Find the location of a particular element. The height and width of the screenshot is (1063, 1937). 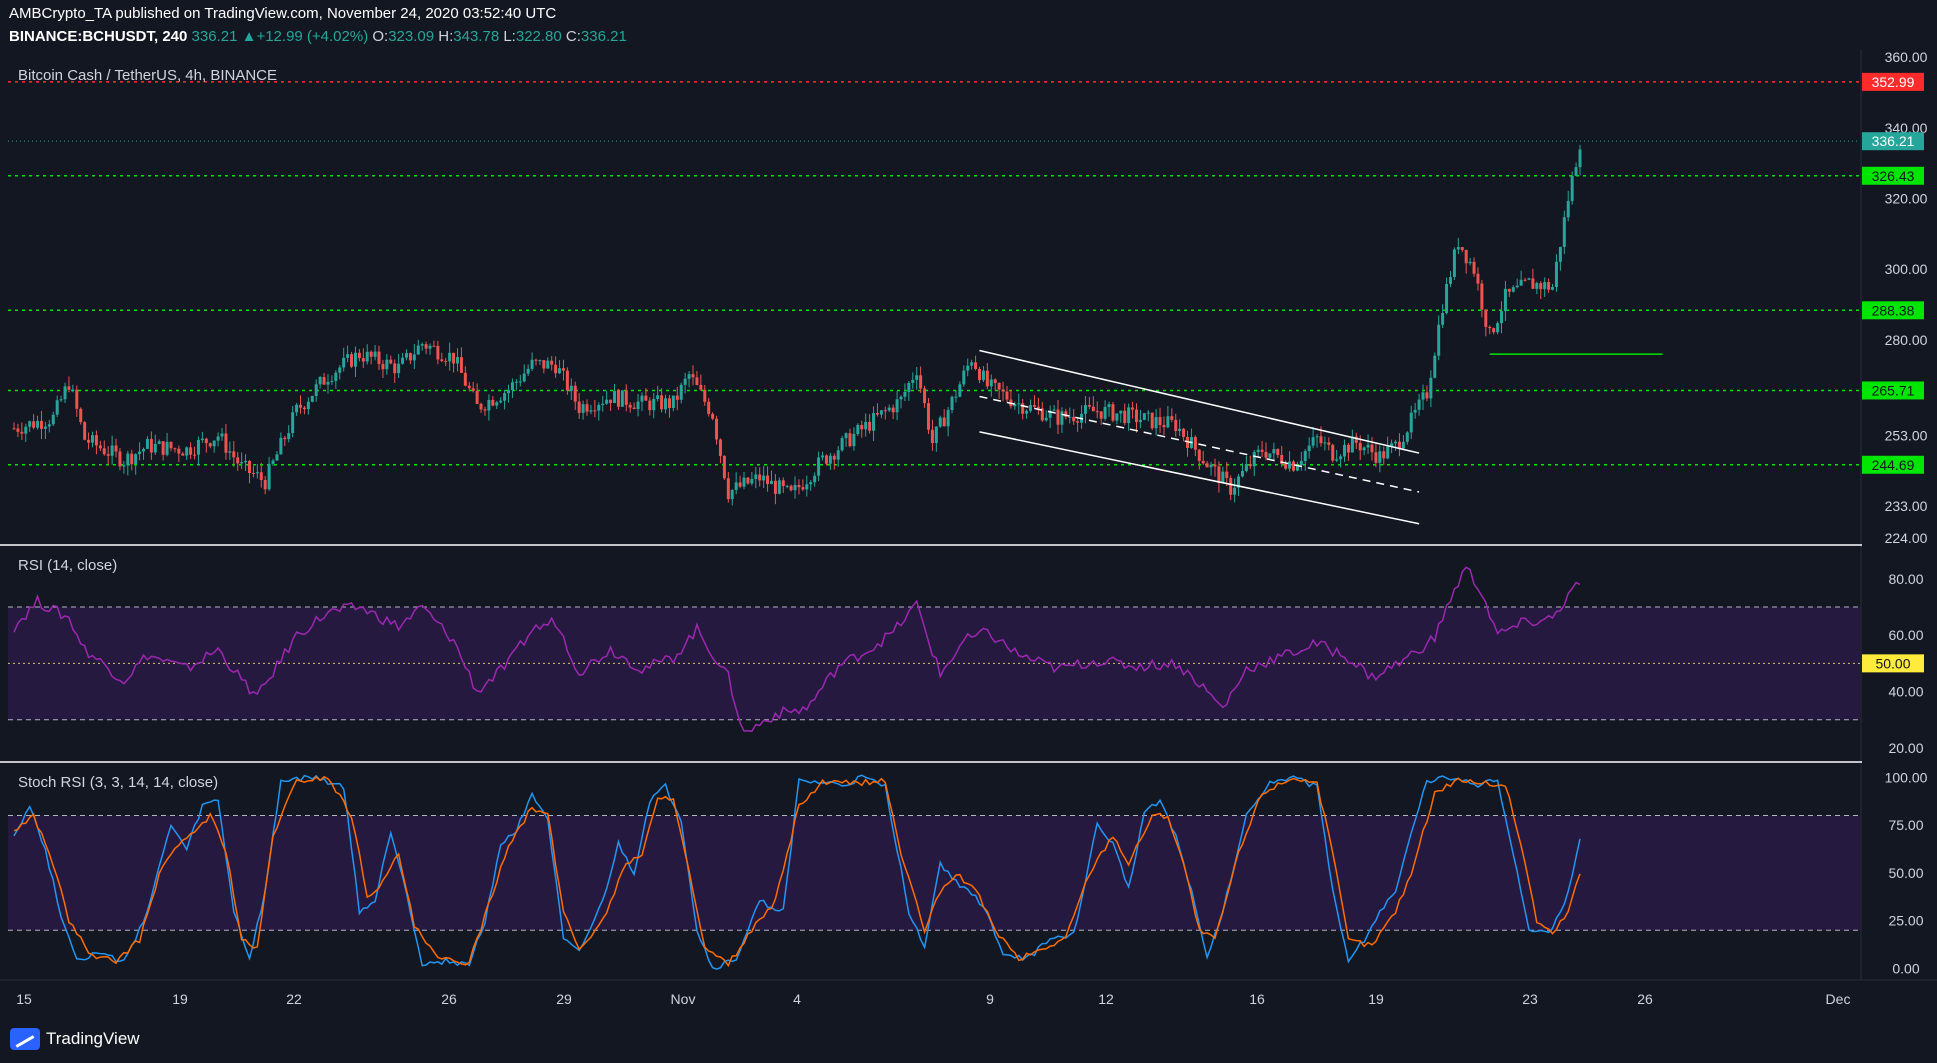

pane-2-ticks: 100.00 75.00 50.00 25.00 0.00 is located at coordinates (1906, 872).